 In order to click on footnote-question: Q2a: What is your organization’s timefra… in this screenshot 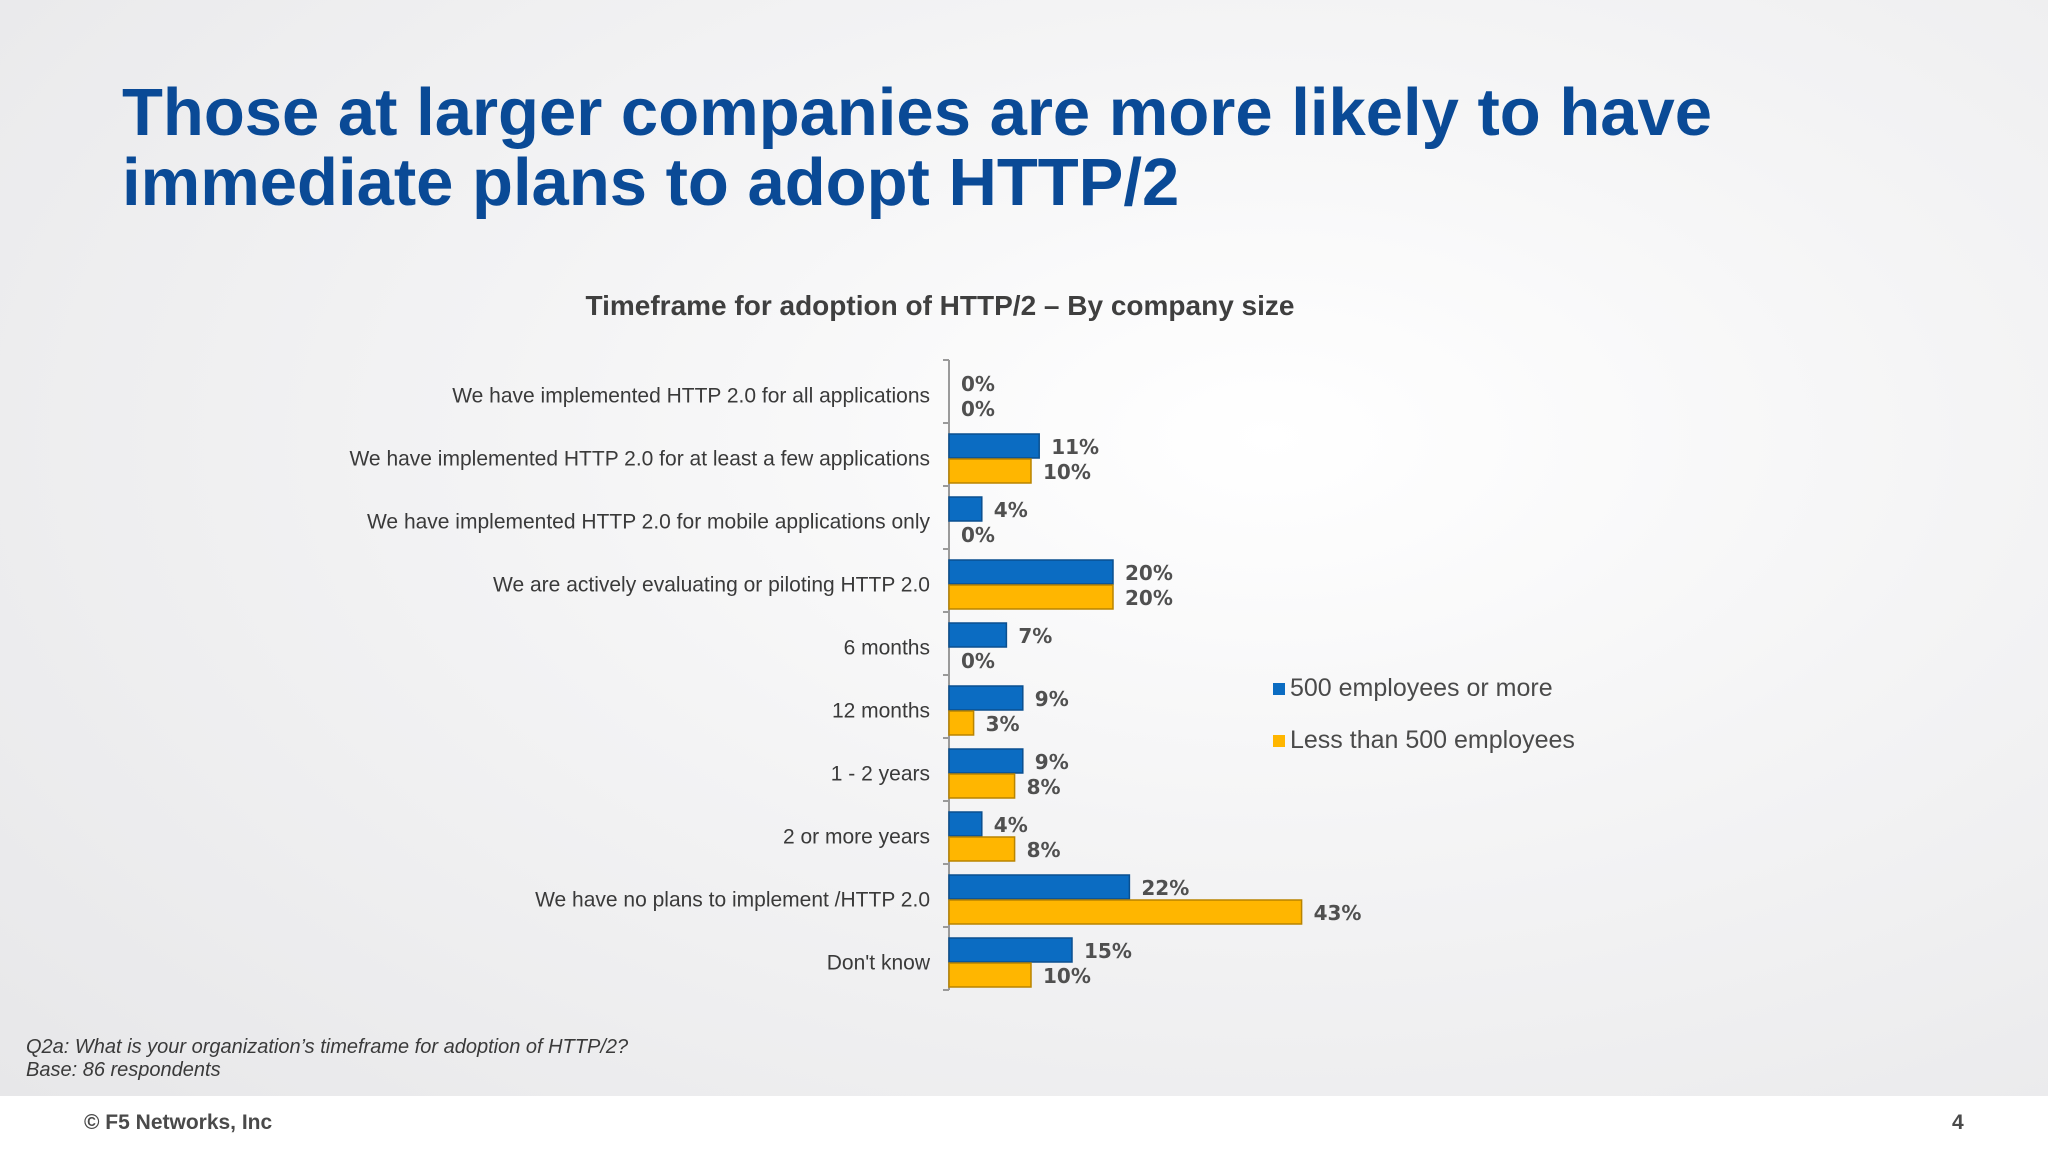, I will do `click(327, 1047)`.